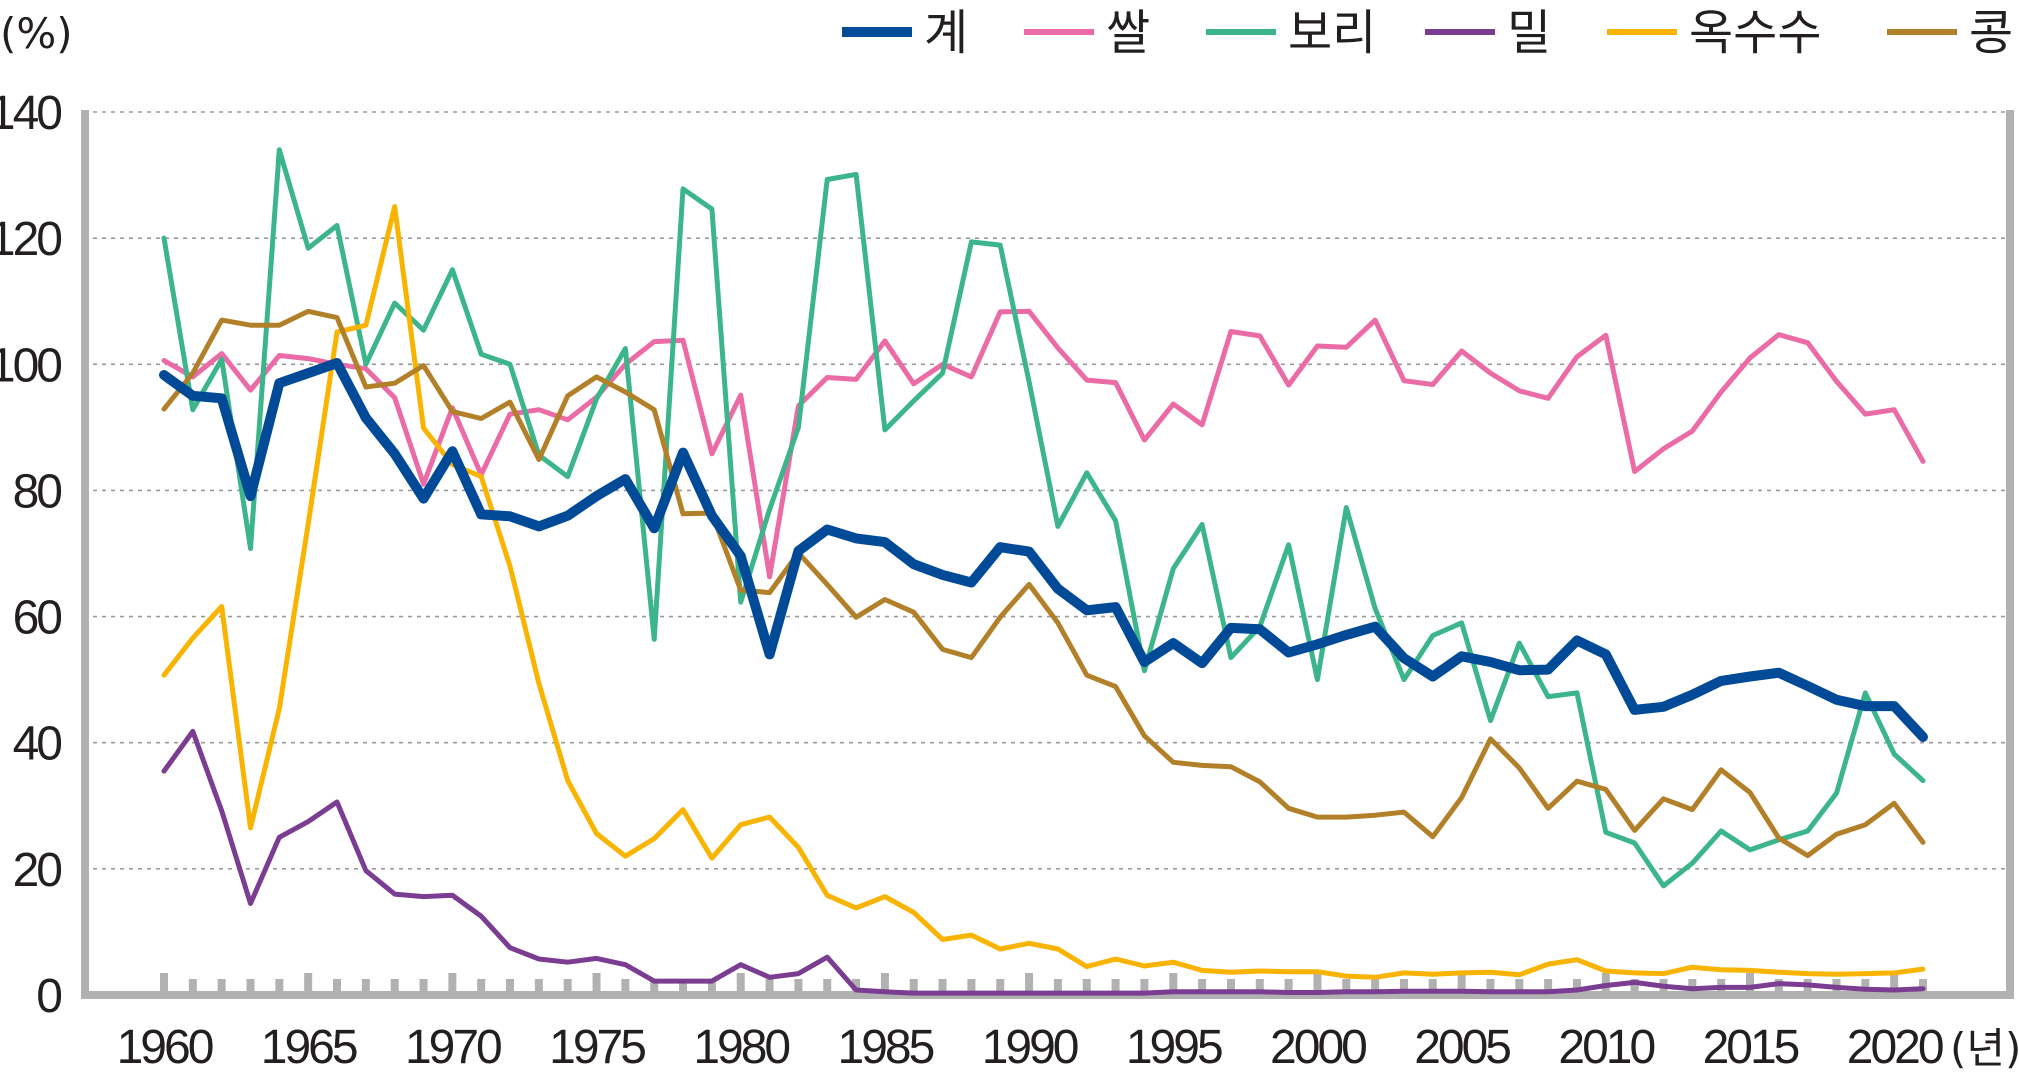 The width and height of the screenshot is (2019, 1081). What do you see at coordinates (1087, 33) in the screenshot?
I see `legend-entry-2: 쌀` at bounding box center [1087, 33].